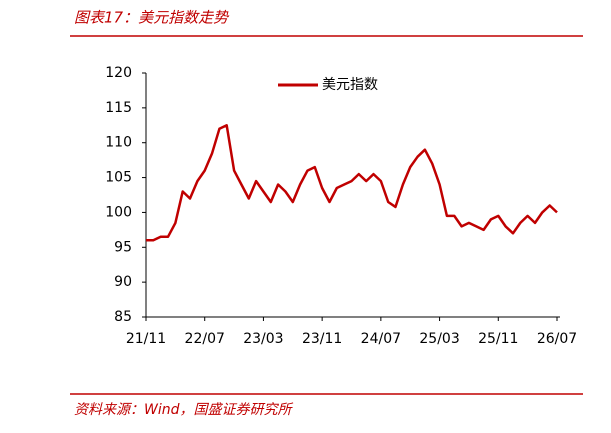  I want to click on y-tick-label: 100, so click(118, 212).